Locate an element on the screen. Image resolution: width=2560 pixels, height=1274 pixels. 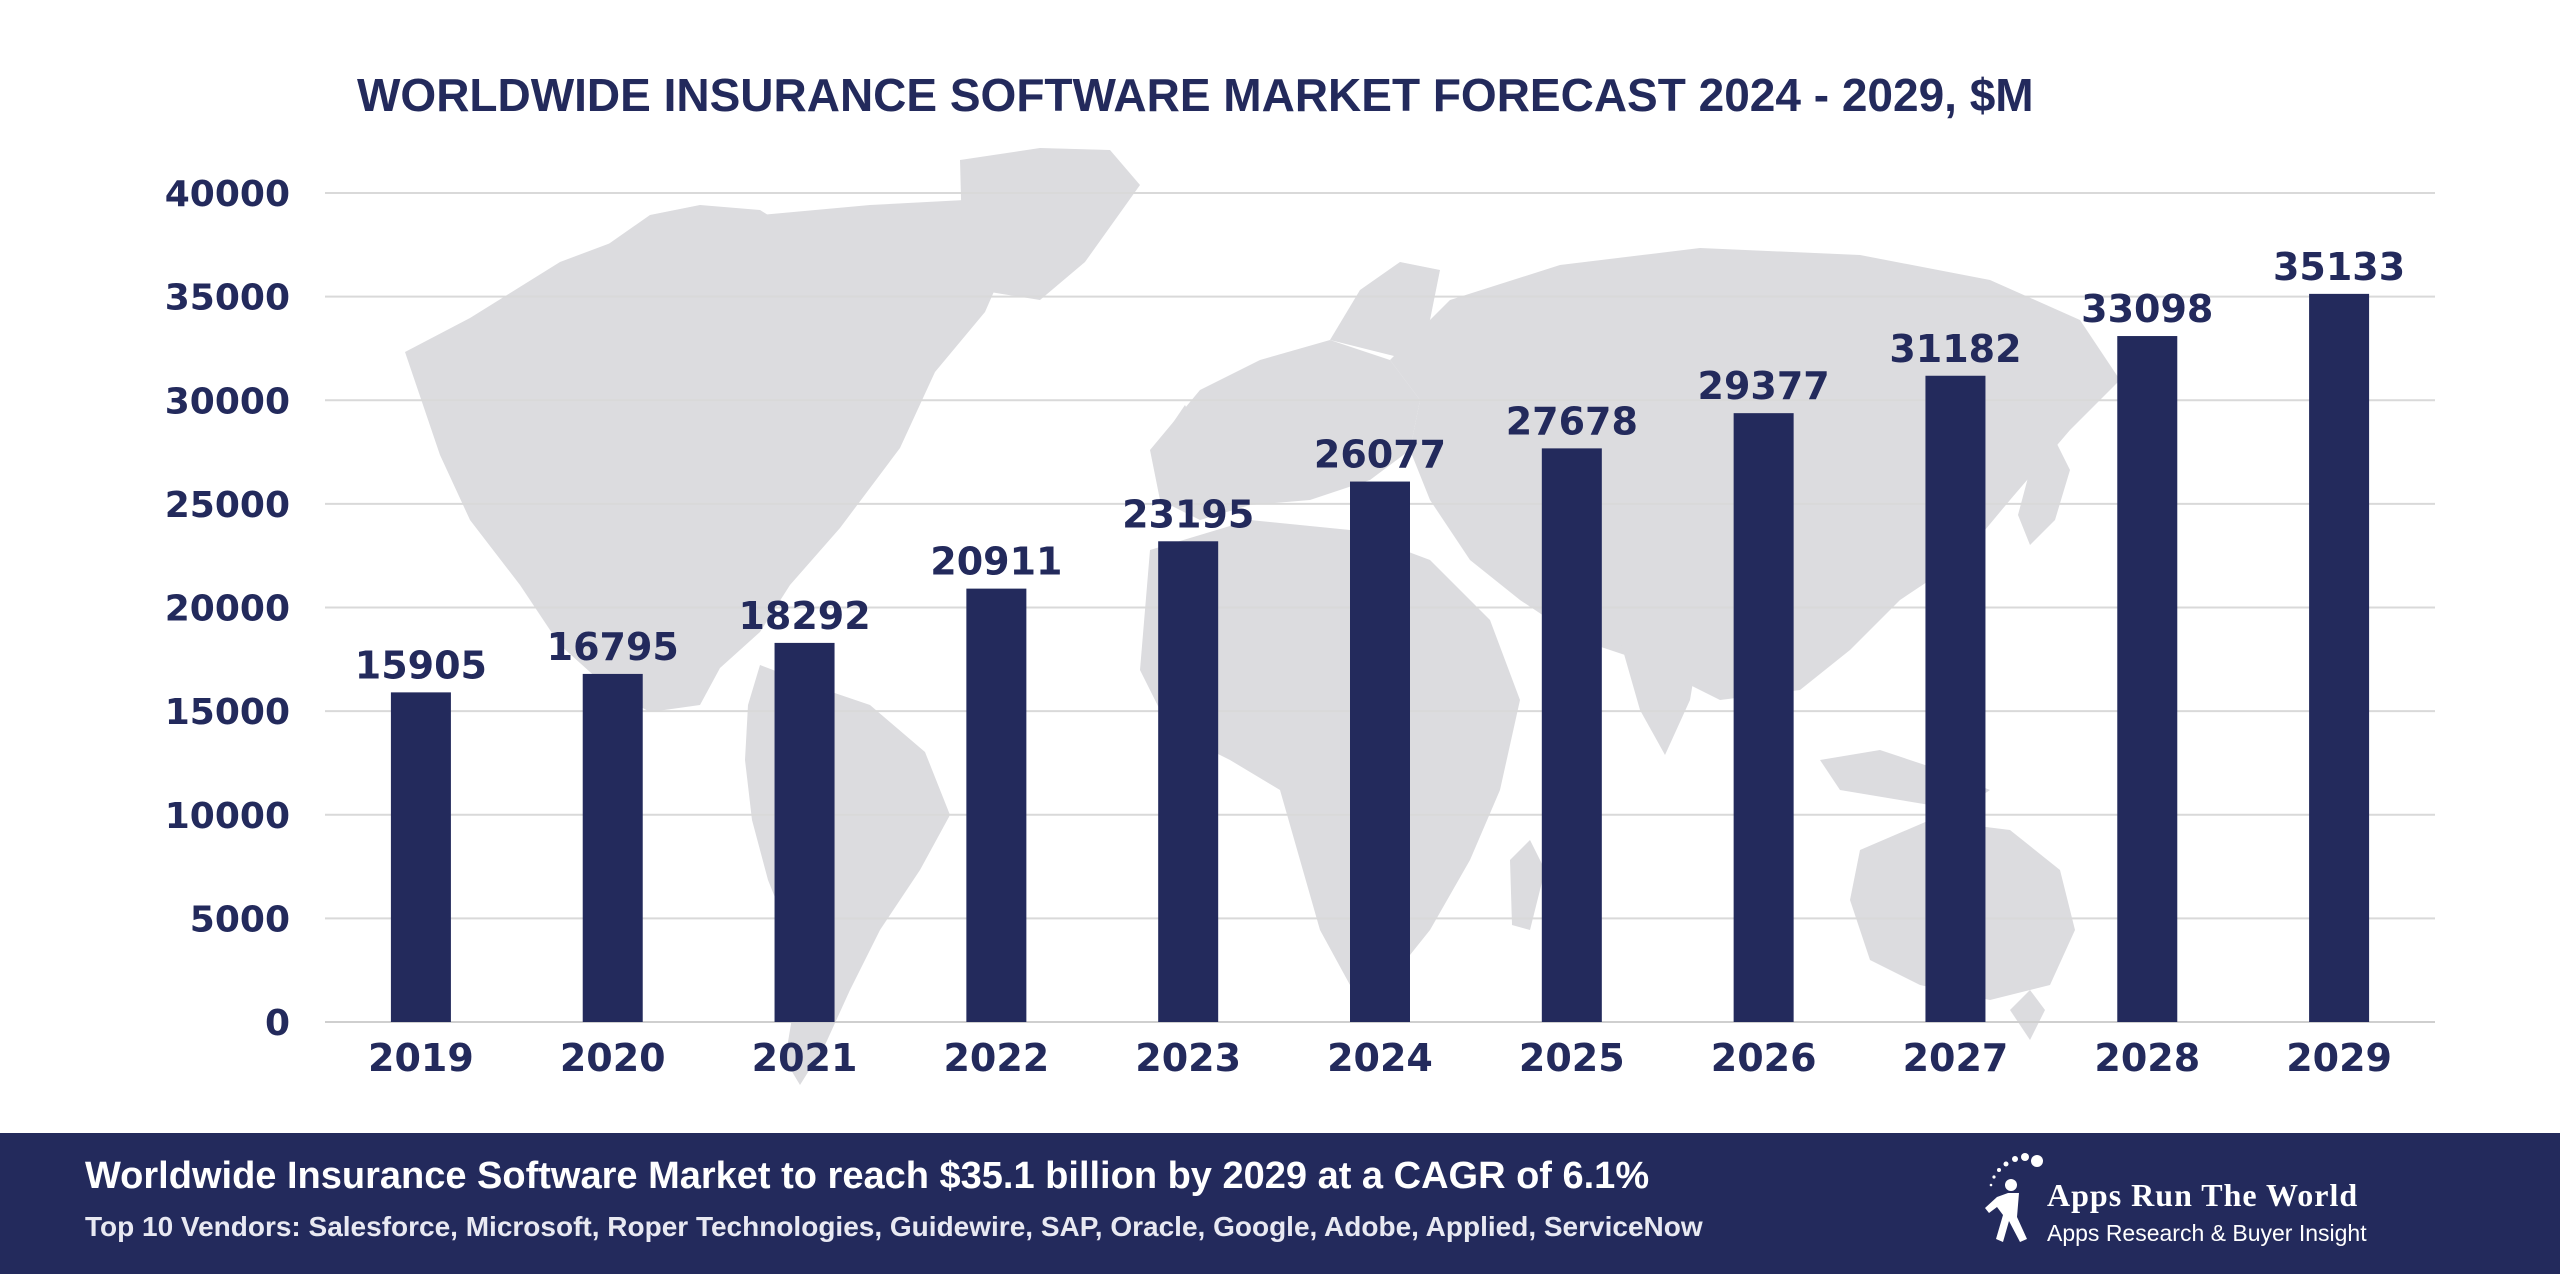
bar-2020 is located at coordinates (612, 847).